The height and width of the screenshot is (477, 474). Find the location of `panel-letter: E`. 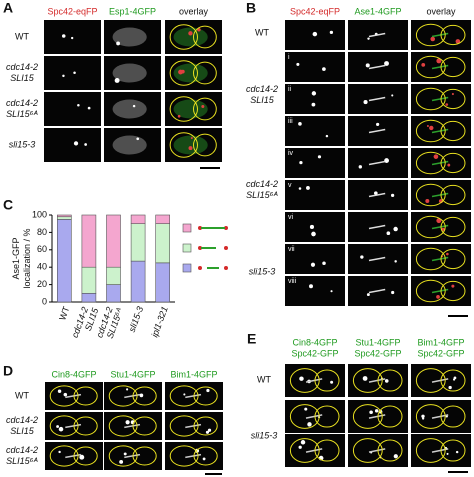

panel-letter: E is located at coordinates (251, 339).